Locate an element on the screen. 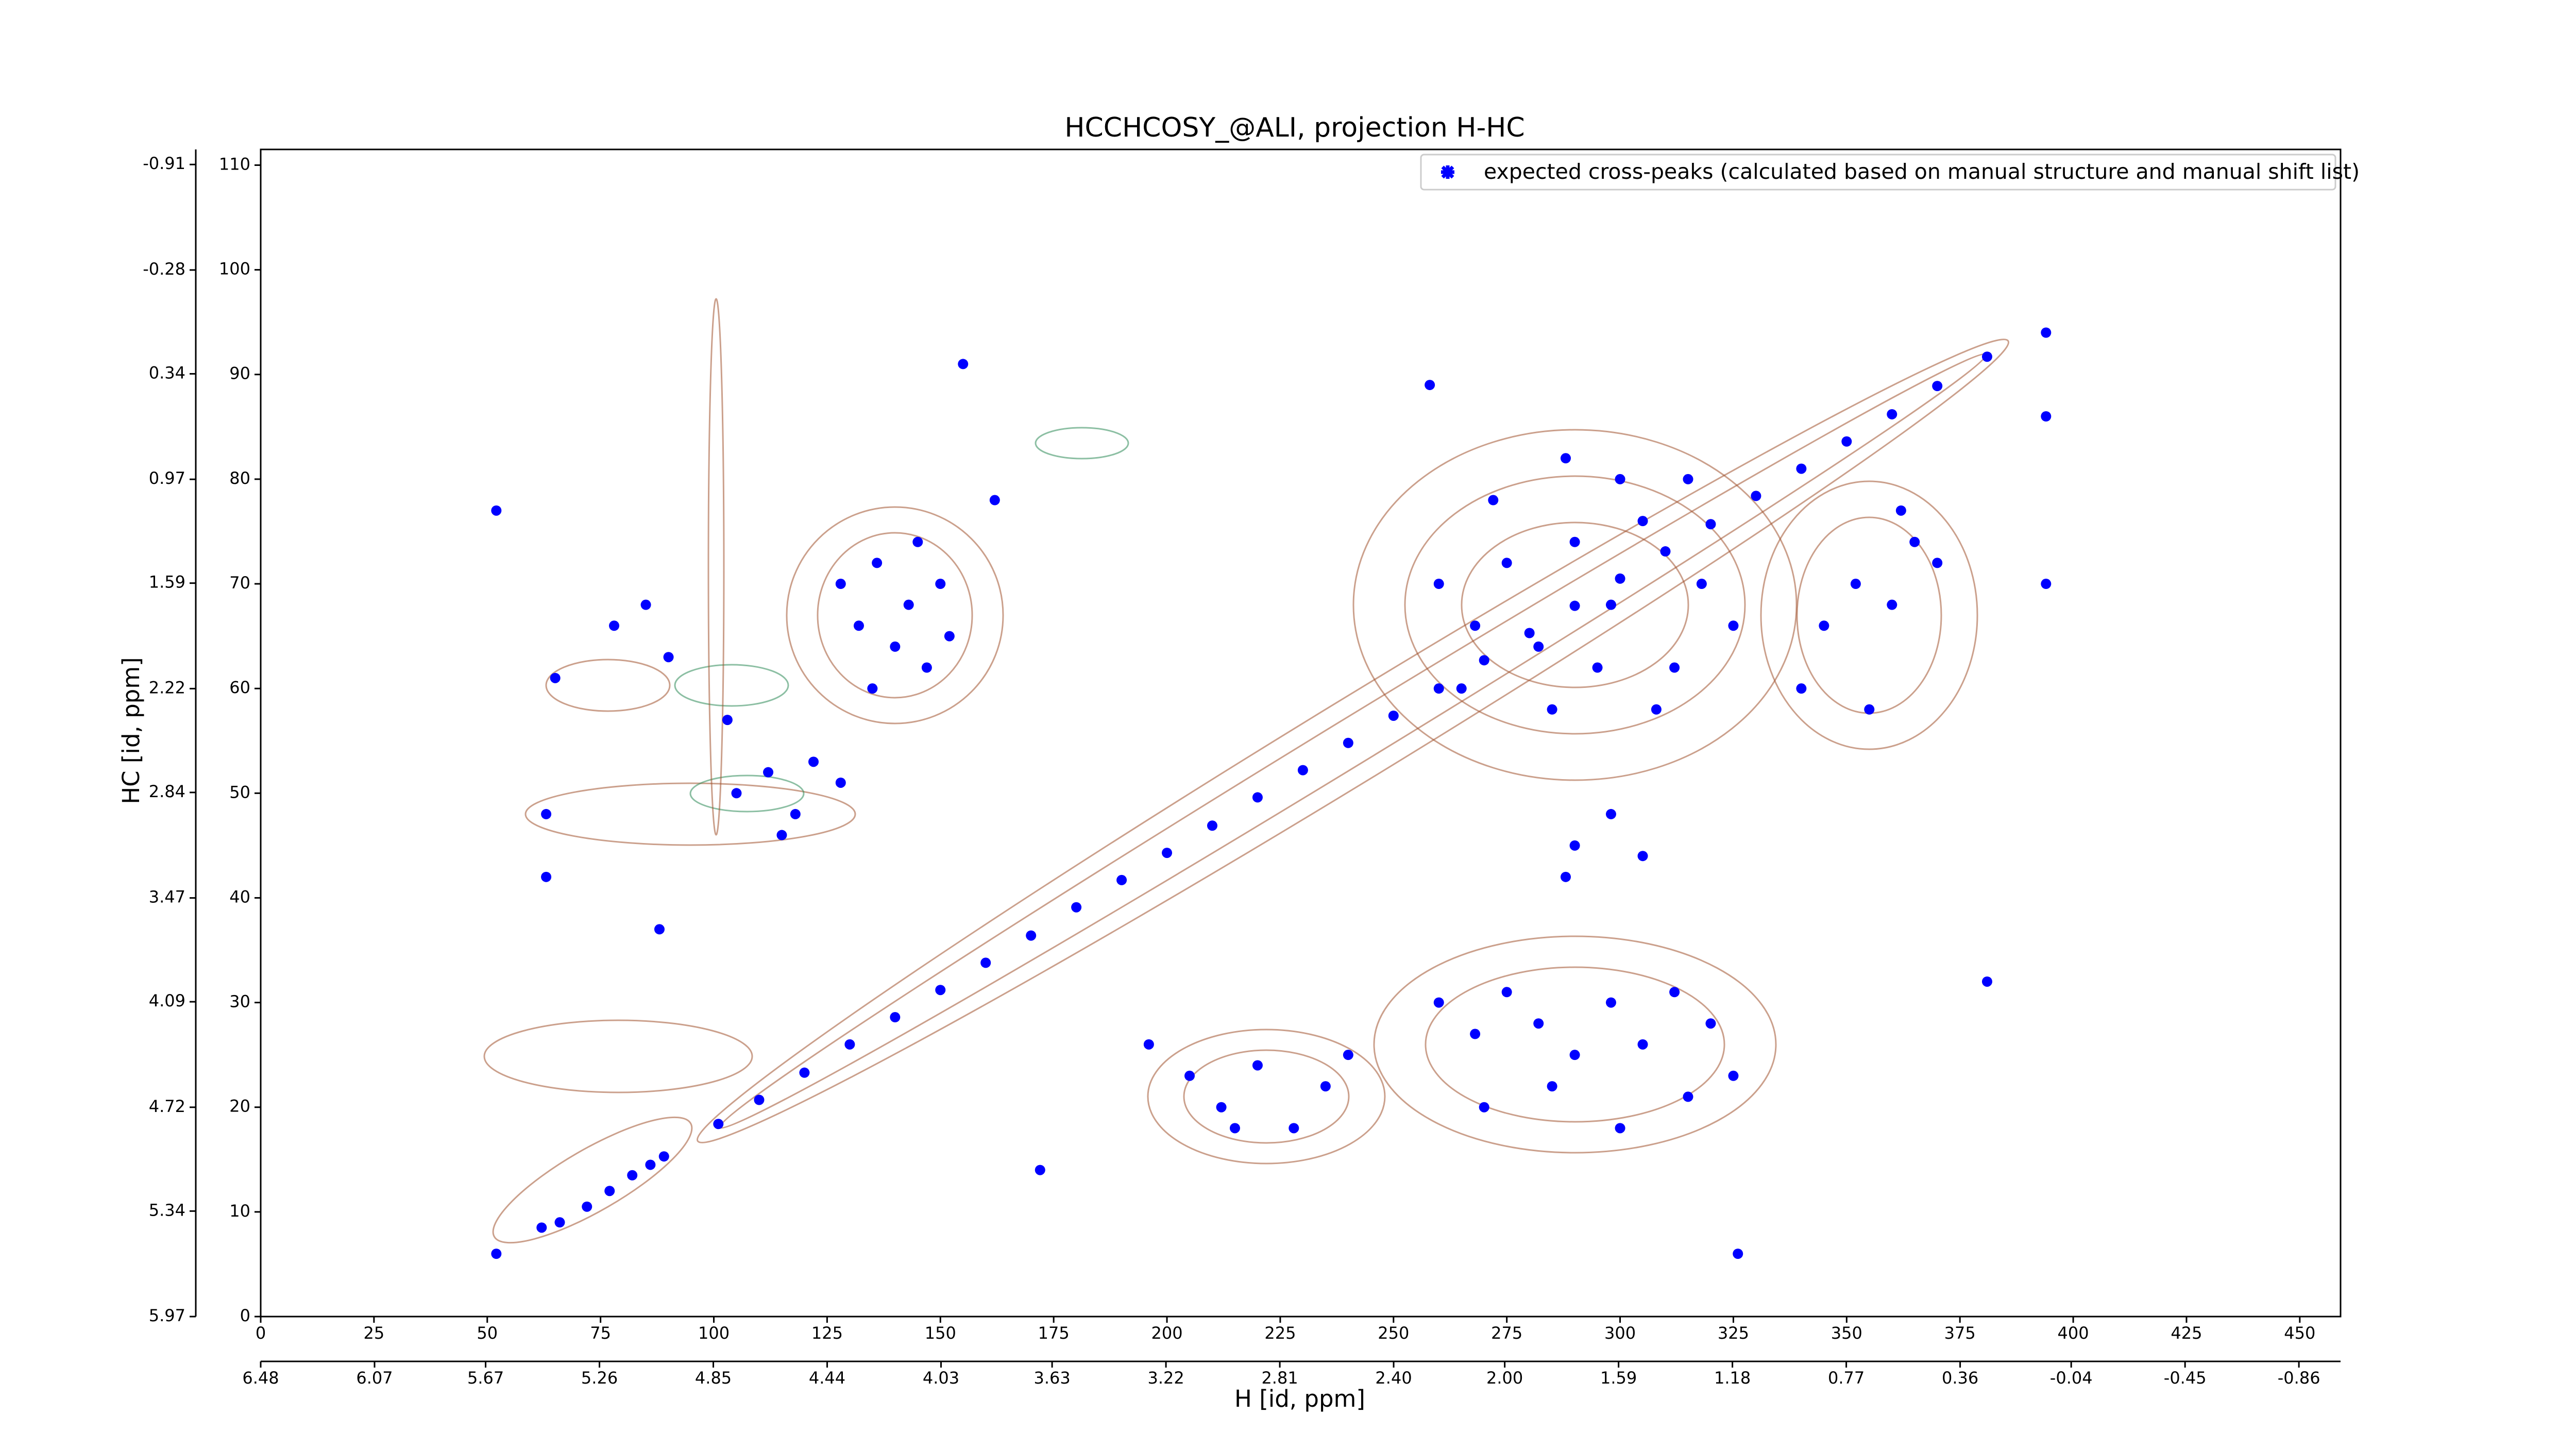  x-tick-label: 425 is located at coordinates (2186, 1333).